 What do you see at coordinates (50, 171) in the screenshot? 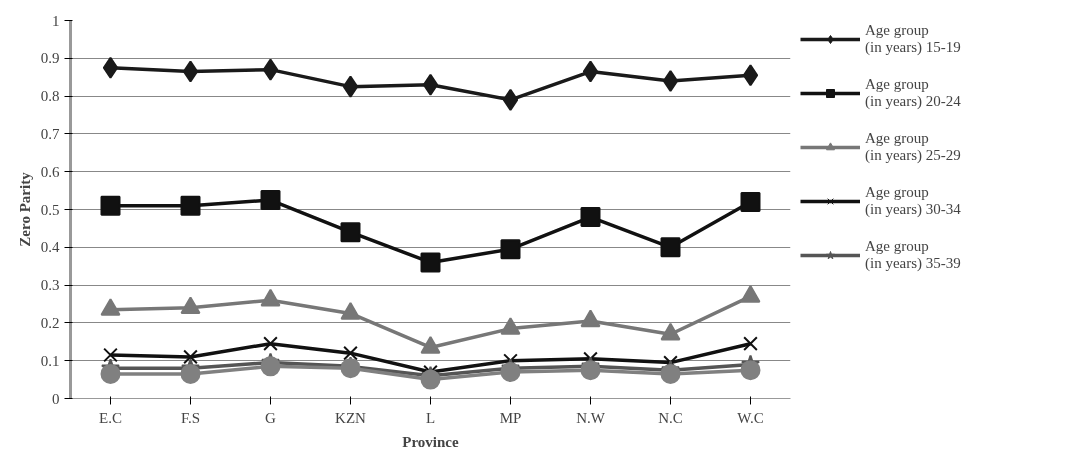
I see `y-tick-label: 0.6` at bounding box center [50, 171].